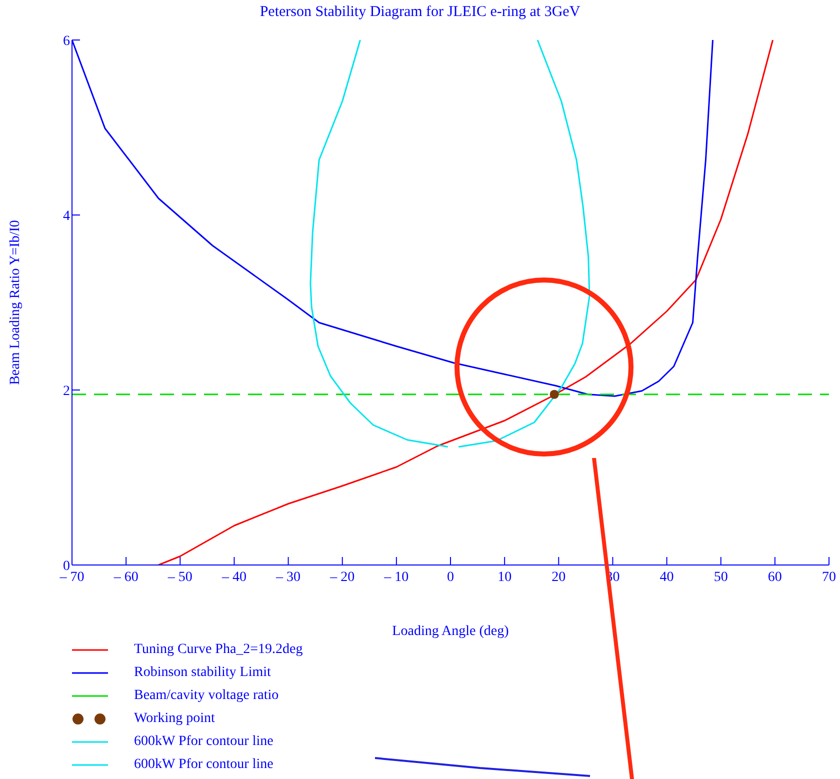 The image size is (840, 779). Describe the element at coordinates (559, 577) in the screenshot. I see `x-tick-label: 20` at that location.